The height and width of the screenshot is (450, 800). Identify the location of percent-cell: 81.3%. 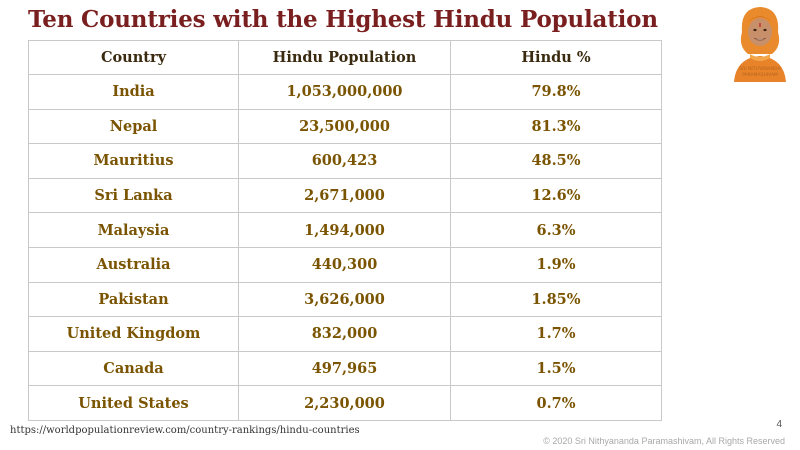
(556, 126).